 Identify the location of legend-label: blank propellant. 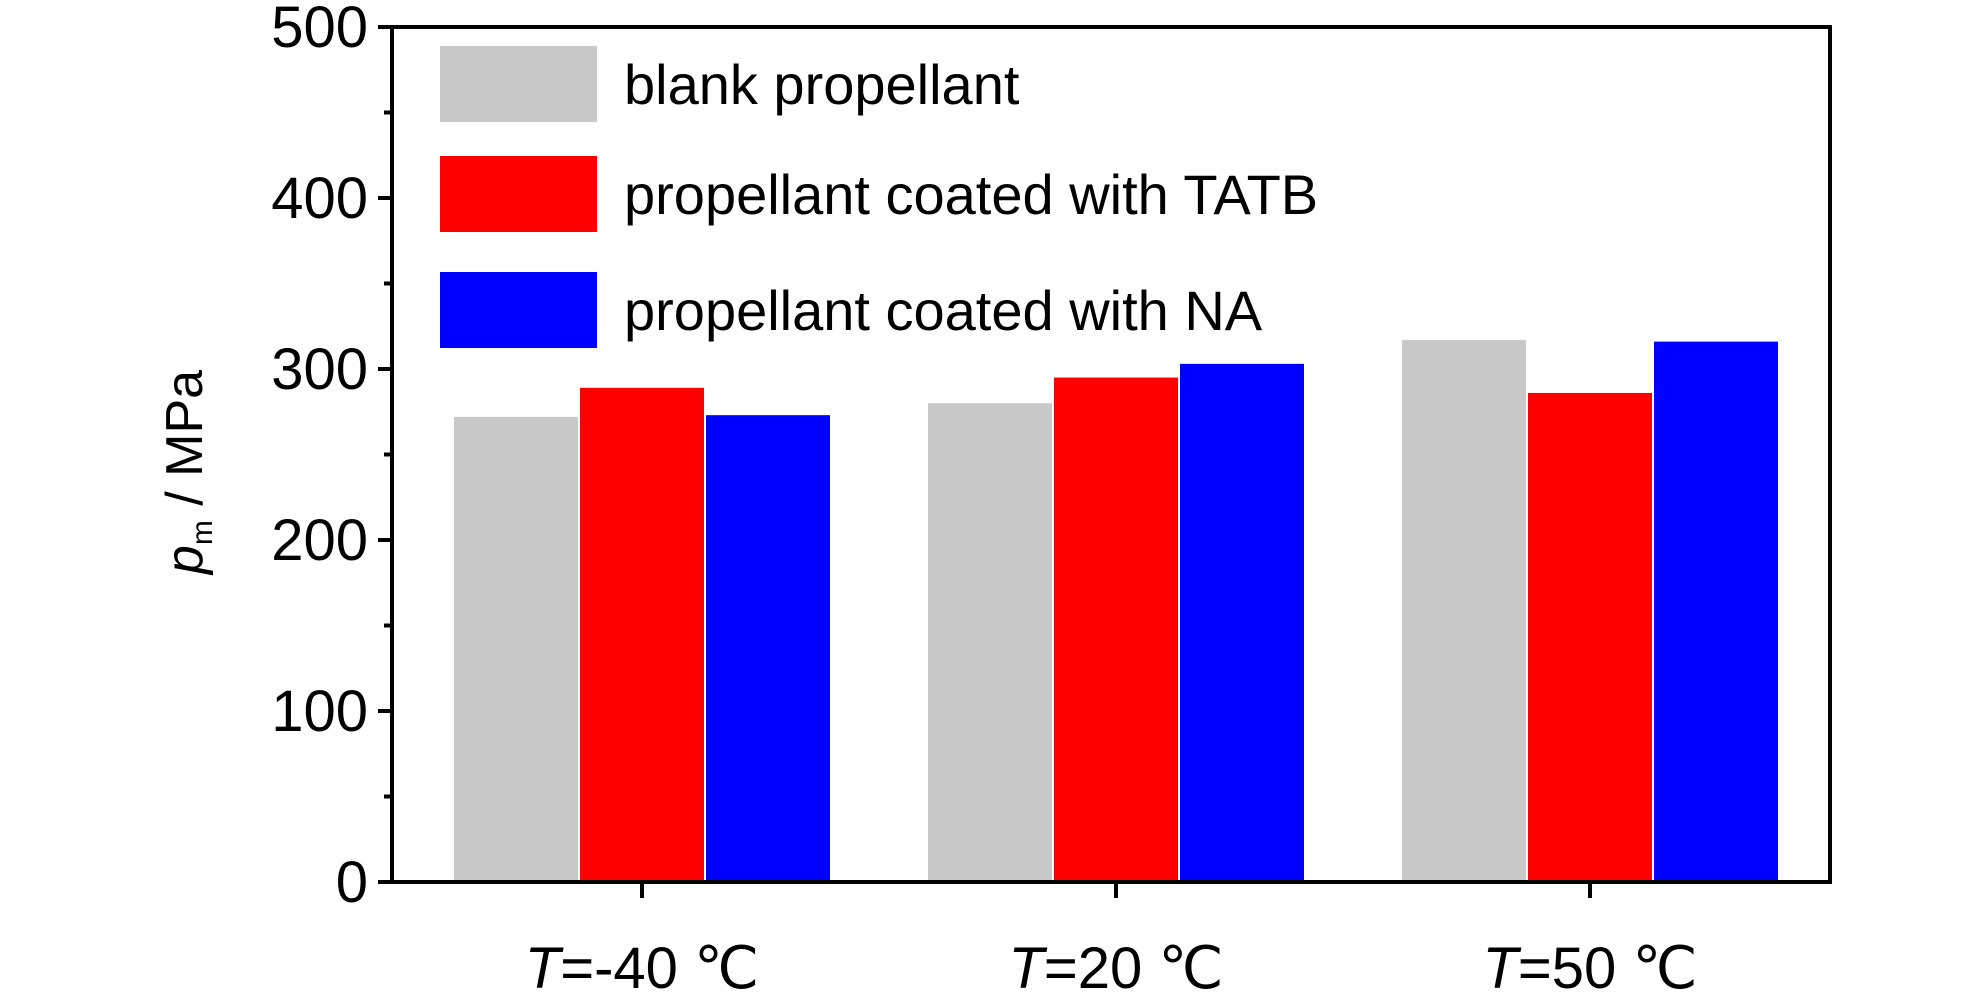
(822, 84).